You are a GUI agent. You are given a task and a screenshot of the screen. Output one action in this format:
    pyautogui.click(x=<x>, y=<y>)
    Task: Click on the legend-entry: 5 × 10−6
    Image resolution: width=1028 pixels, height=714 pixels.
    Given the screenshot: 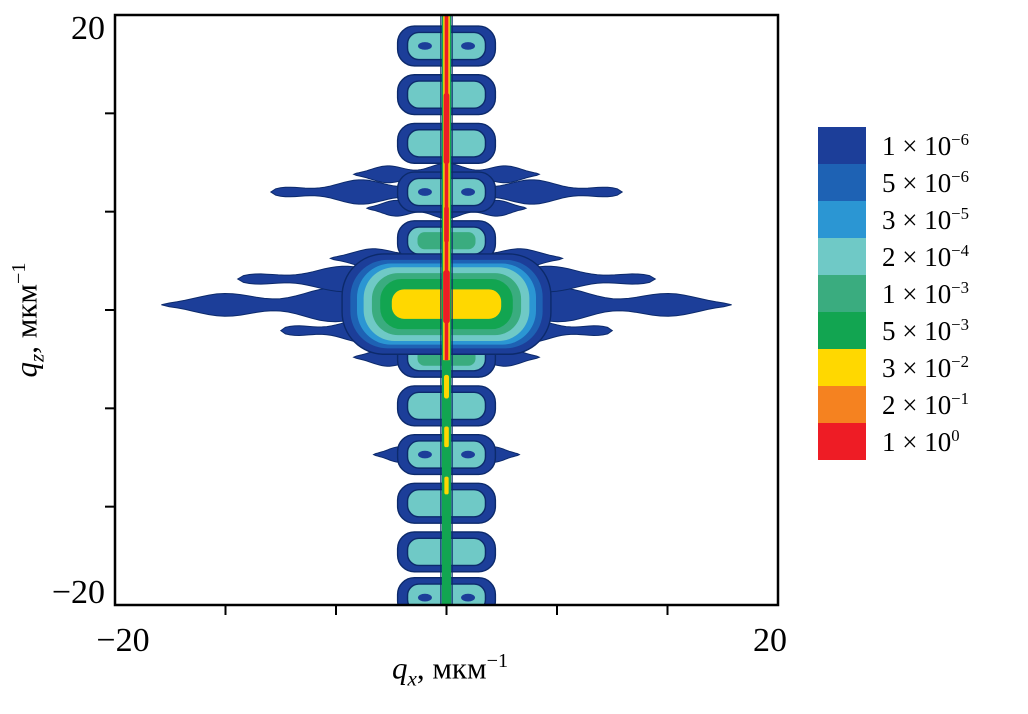 What is the action you would take?
    pyautogui.click(x=893, y=182)
    